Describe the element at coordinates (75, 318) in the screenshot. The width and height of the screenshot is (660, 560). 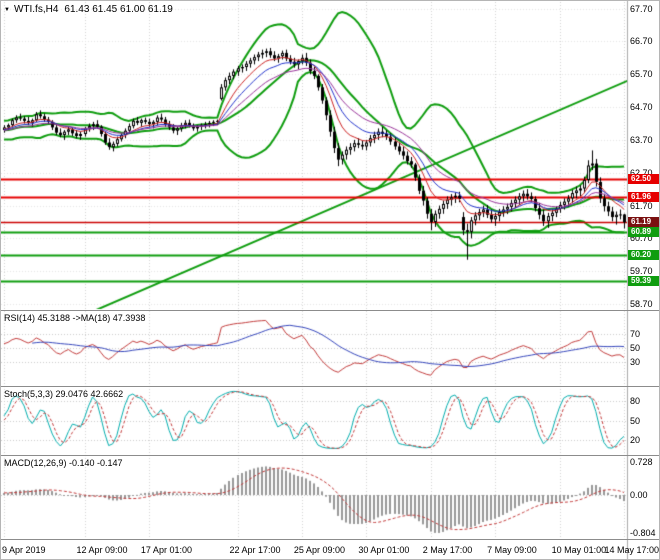
I see `rsi-indicator-label: RSI(14) 45.3188 ->MA(18) 47.3938` at that location.